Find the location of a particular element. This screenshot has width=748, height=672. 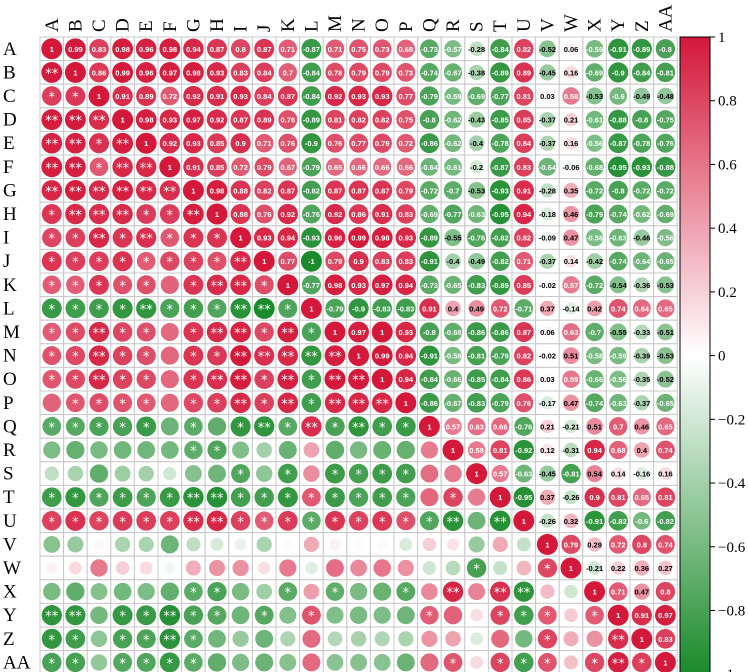

correlation-value-label: 0.57 is located at coordinates (571, 285).